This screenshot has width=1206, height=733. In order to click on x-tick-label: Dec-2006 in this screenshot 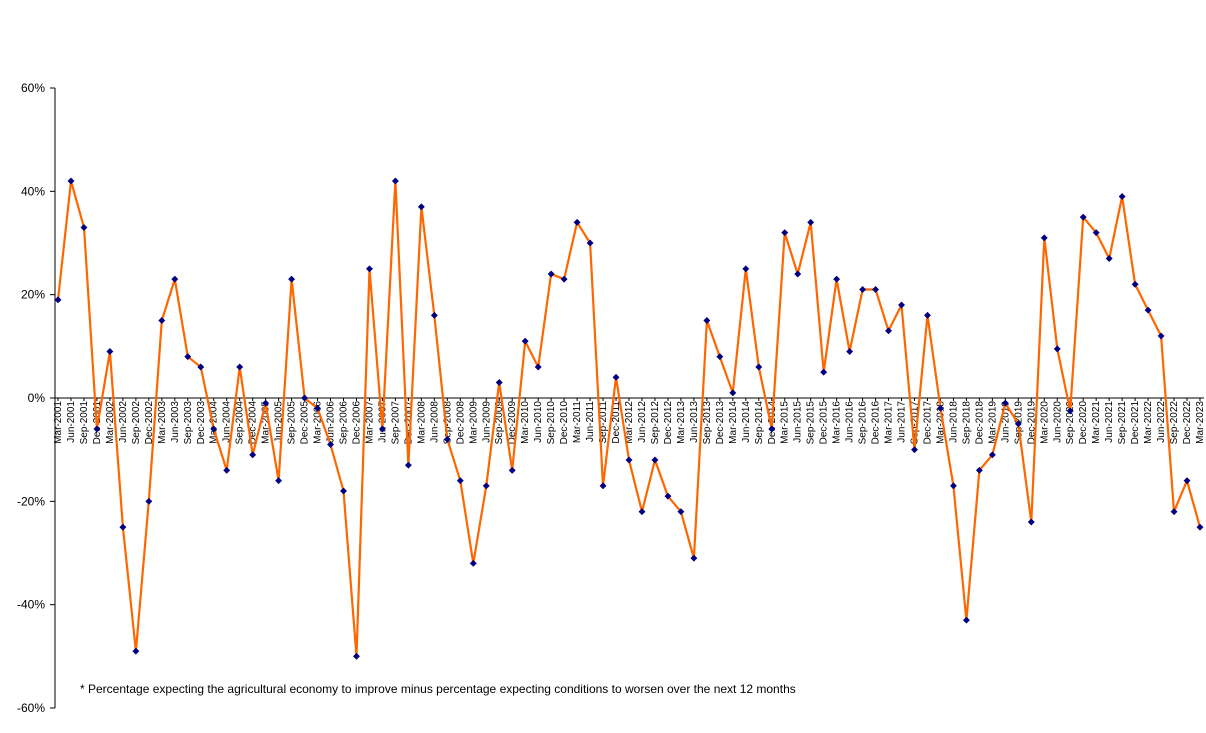, I will do `click(356, 423)`.